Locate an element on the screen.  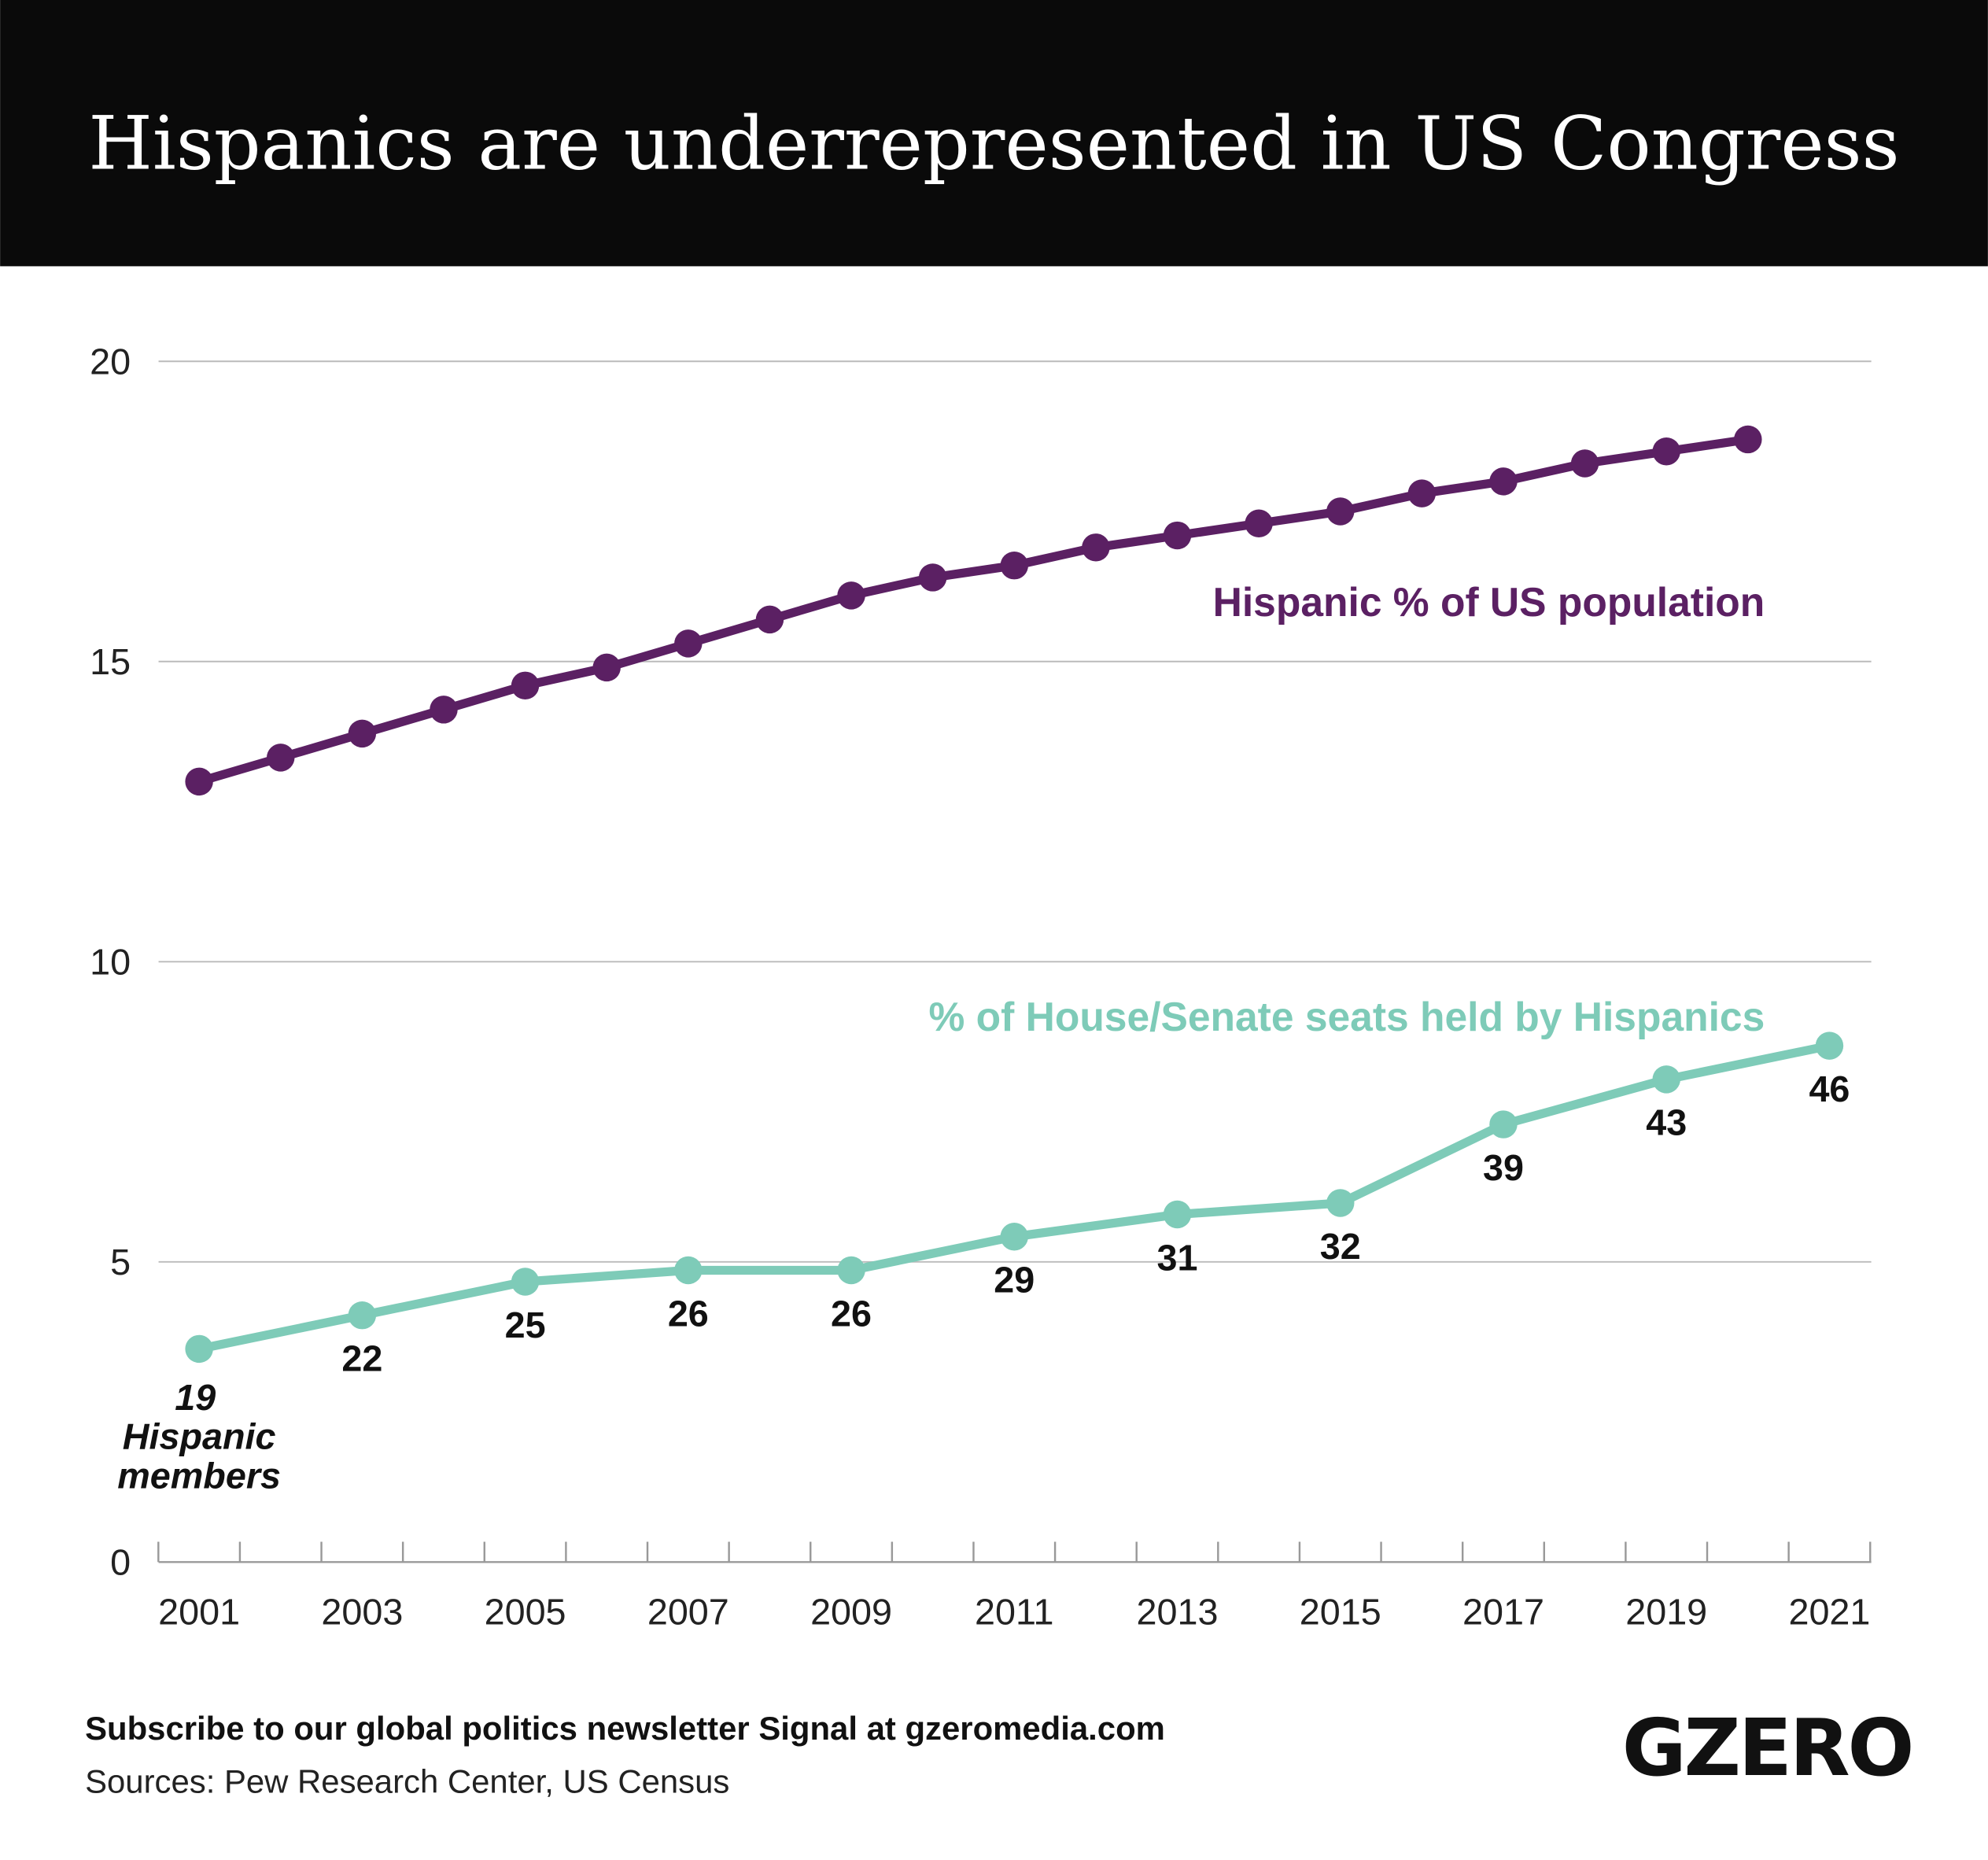
y-tick-label: 15 is located at coordinates (110, 661).